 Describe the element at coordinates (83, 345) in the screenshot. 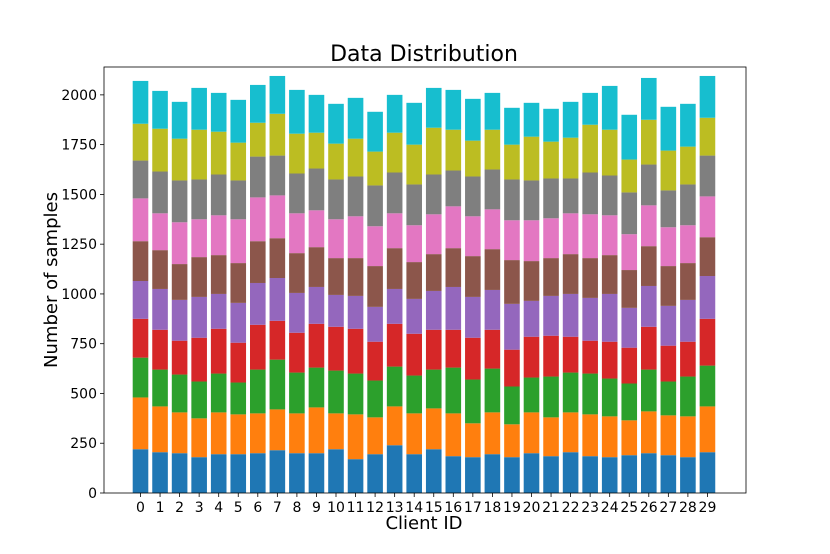

I see `y-tick-label: 750` at that location.